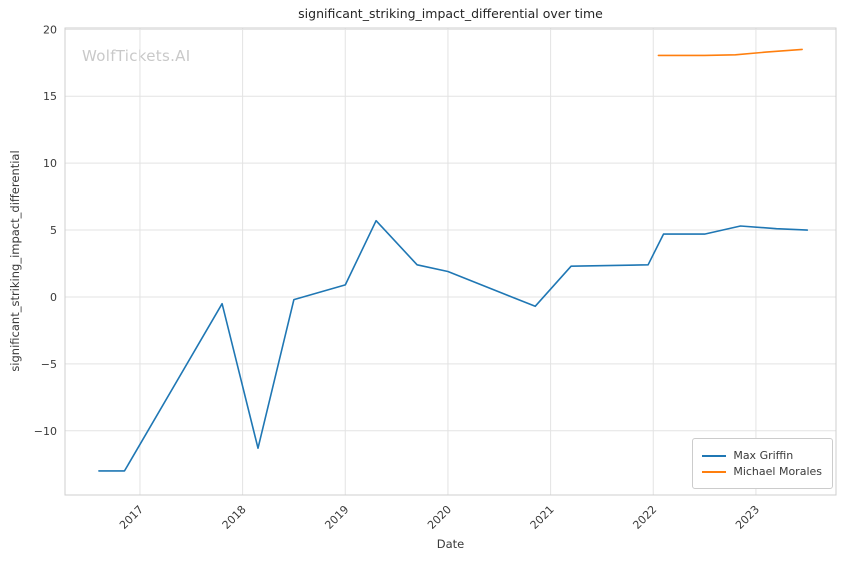 The width and height of the screenshot is (850, 561). Describe the element at coordinates (439, 517) in the screenshot. I see `x-tick-label: 2020` at that location.